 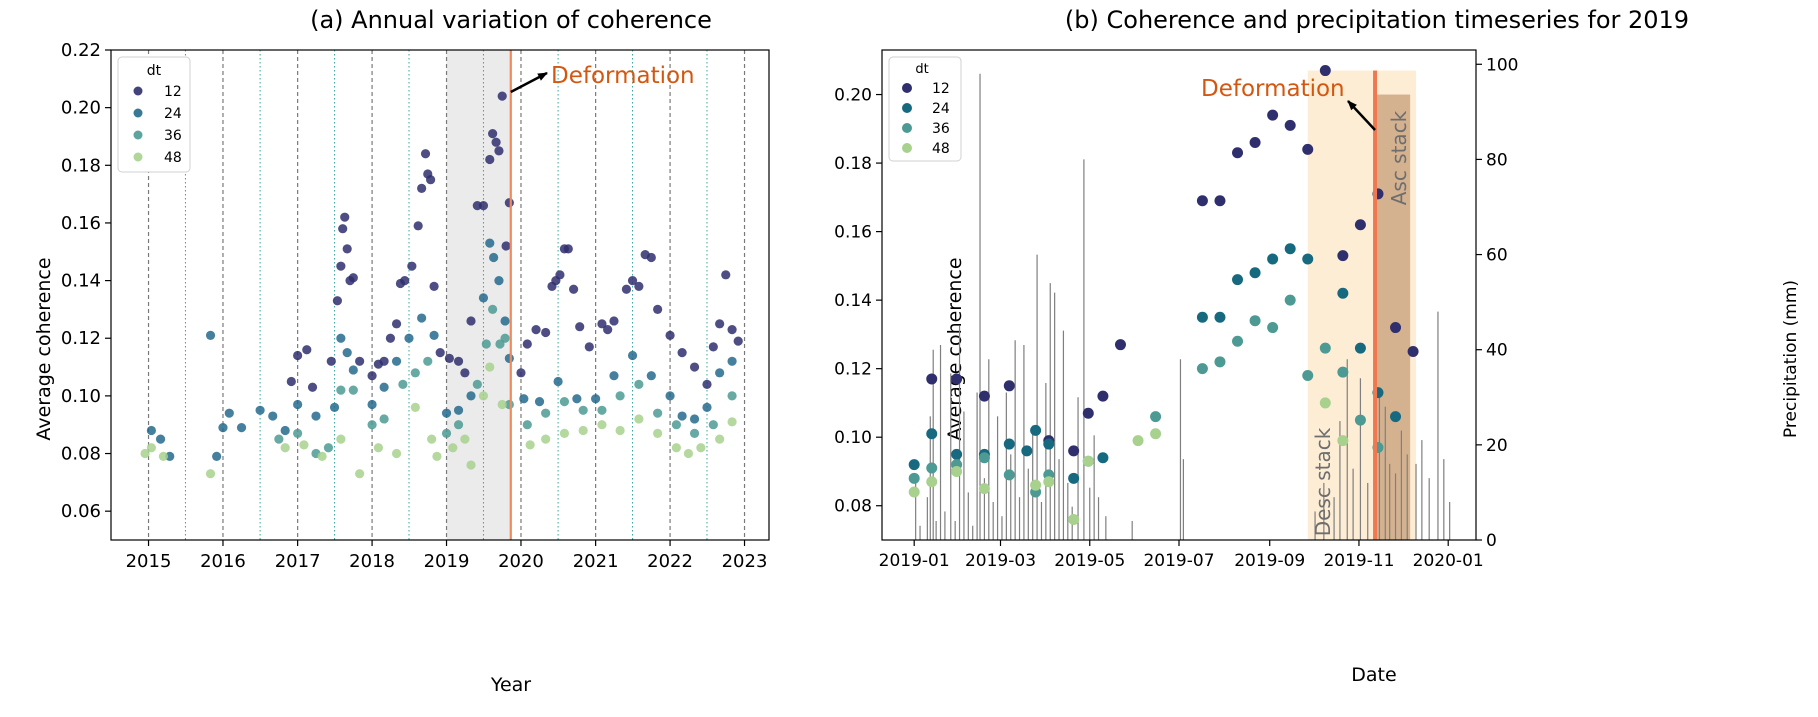 I want to click on legend-label: 36, so click(x=941, y=129).